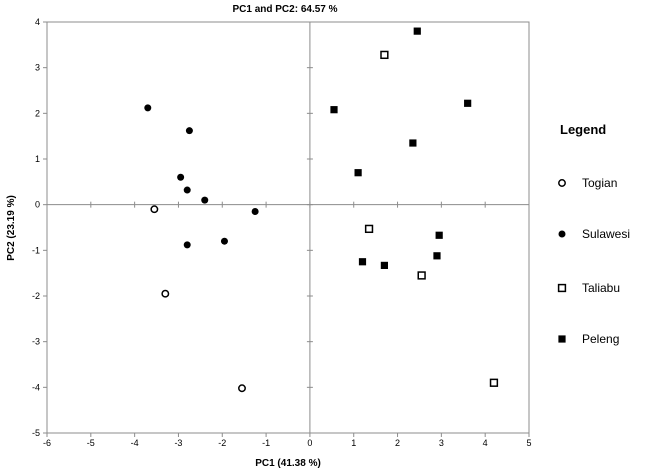 This screenshot has height=470, width=667. I want to click on legend-marker-sulawesi, so click(562, 234).